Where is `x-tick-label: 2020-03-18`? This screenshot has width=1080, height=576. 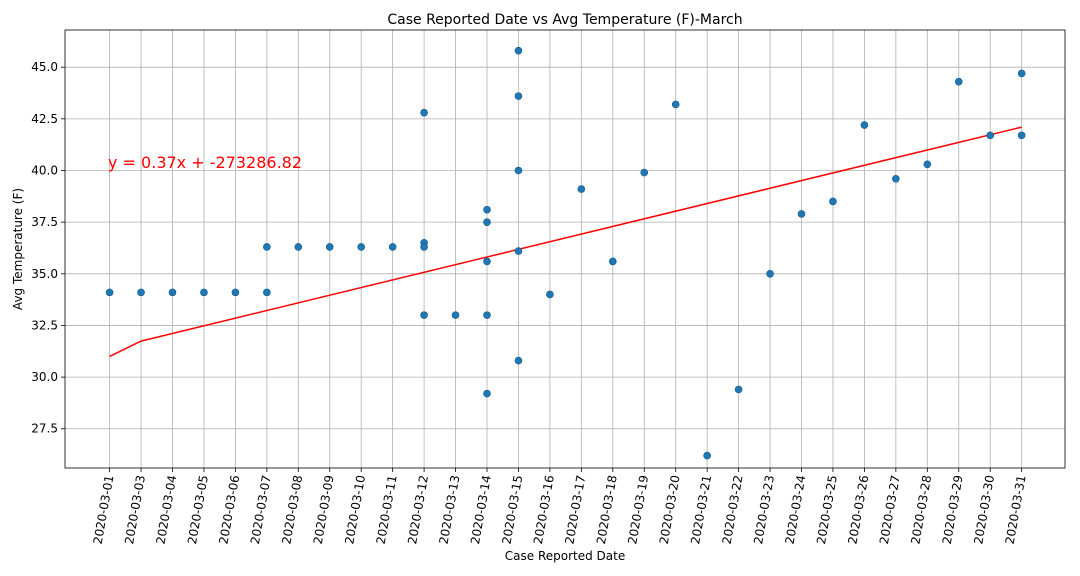
x-tick-label: 2020-03-18 is located at coordinates (607, 509).